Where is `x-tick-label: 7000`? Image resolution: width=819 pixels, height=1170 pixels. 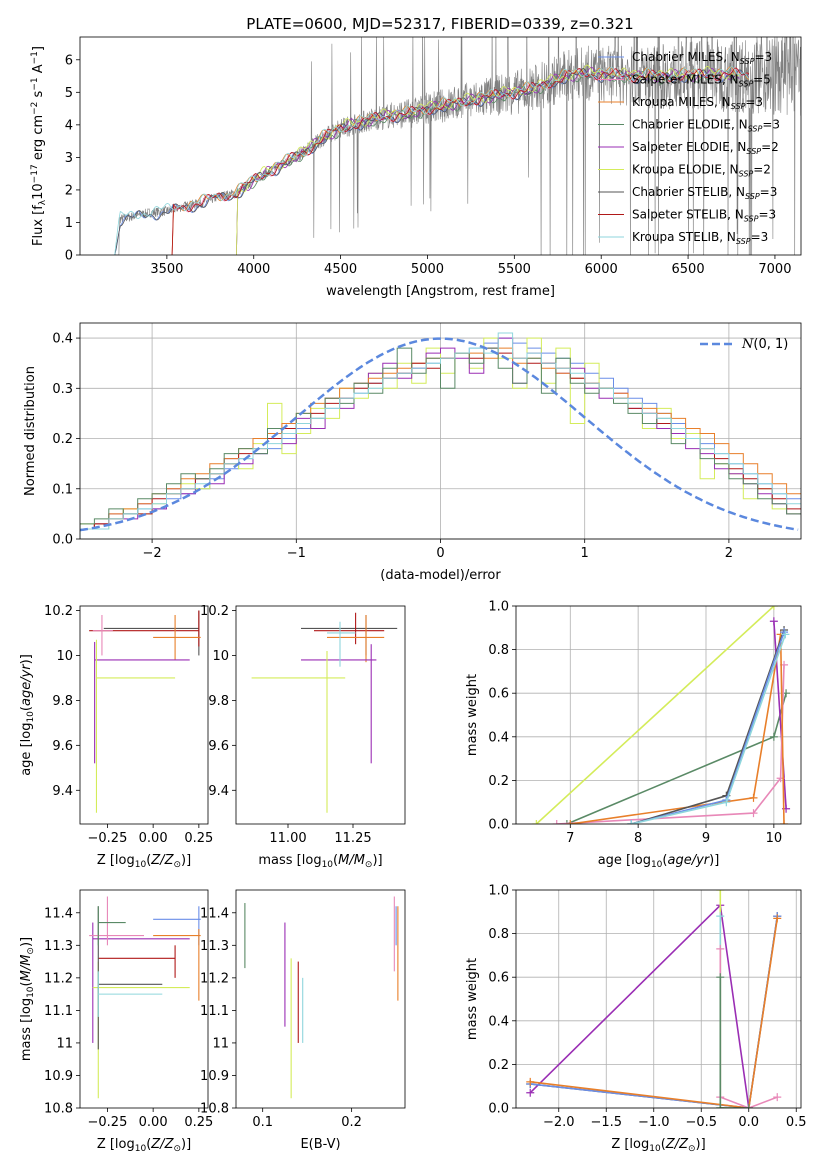
x-tick-label: 7000 is located at coordinates (774, 269).